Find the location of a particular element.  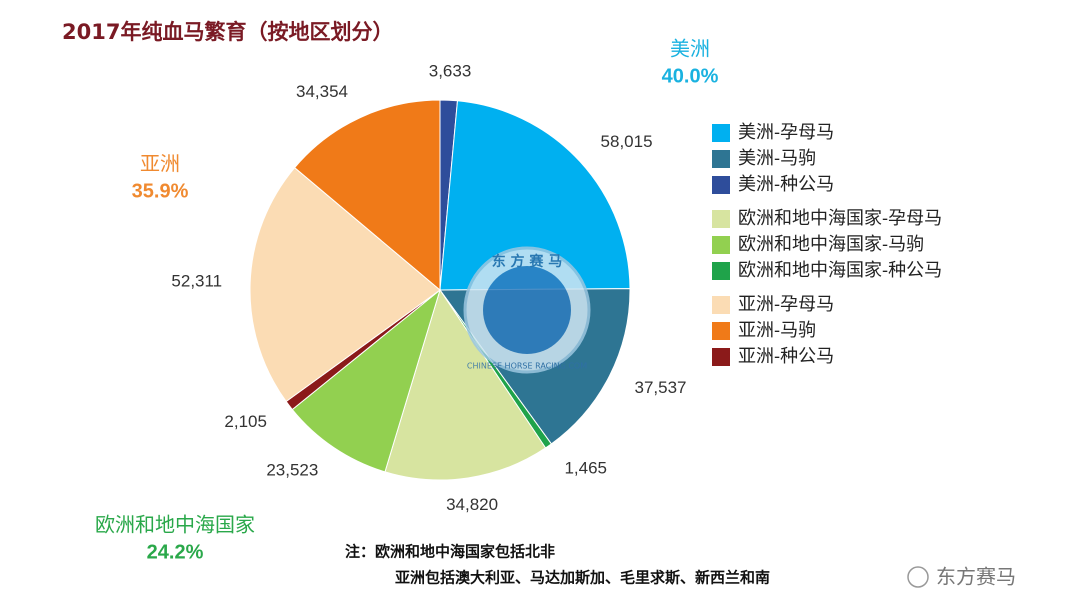

data-label: 34,354 is located at coordinates (322, 91).